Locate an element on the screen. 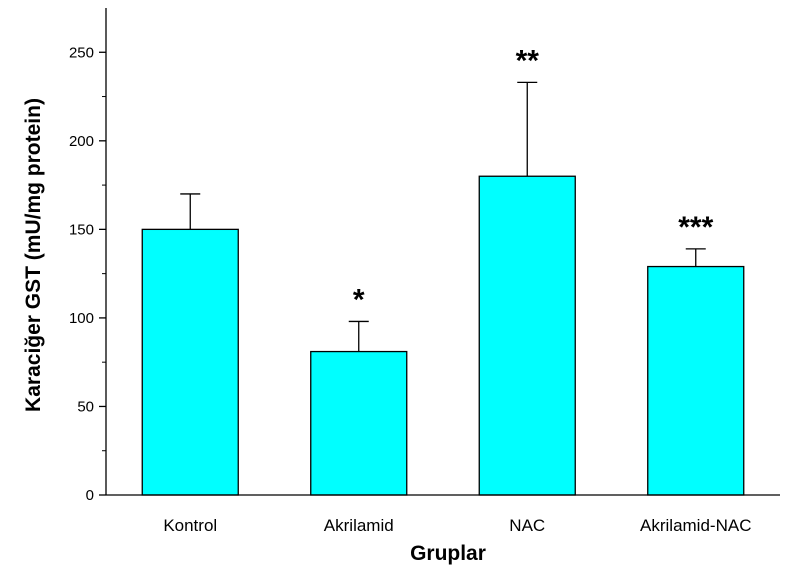 The image size is (790, 576). y-tick-label: 100 is located at coordinates (81, 318).